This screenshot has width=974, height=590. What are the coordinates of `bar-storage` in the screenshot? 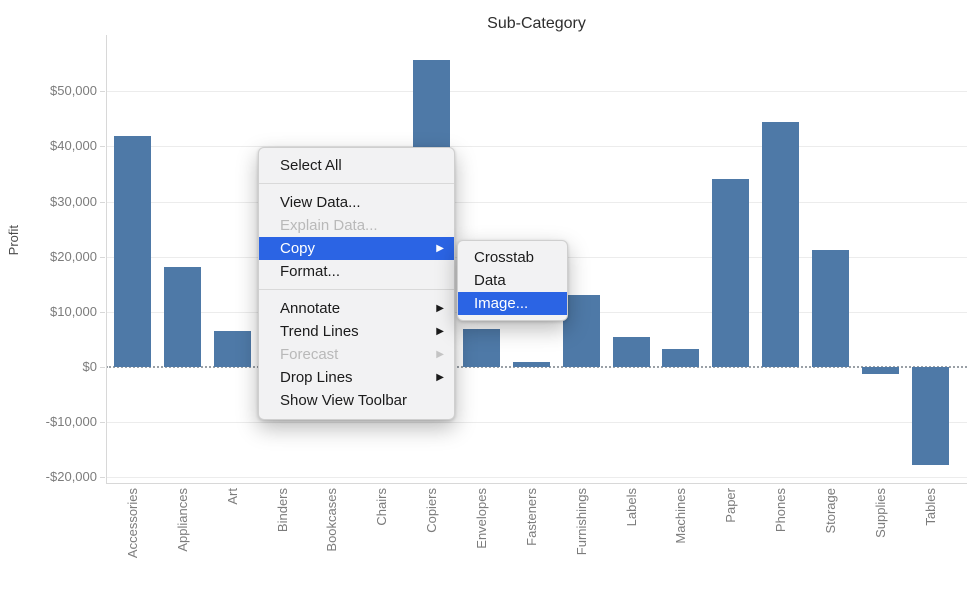 It's located at (830, 308).